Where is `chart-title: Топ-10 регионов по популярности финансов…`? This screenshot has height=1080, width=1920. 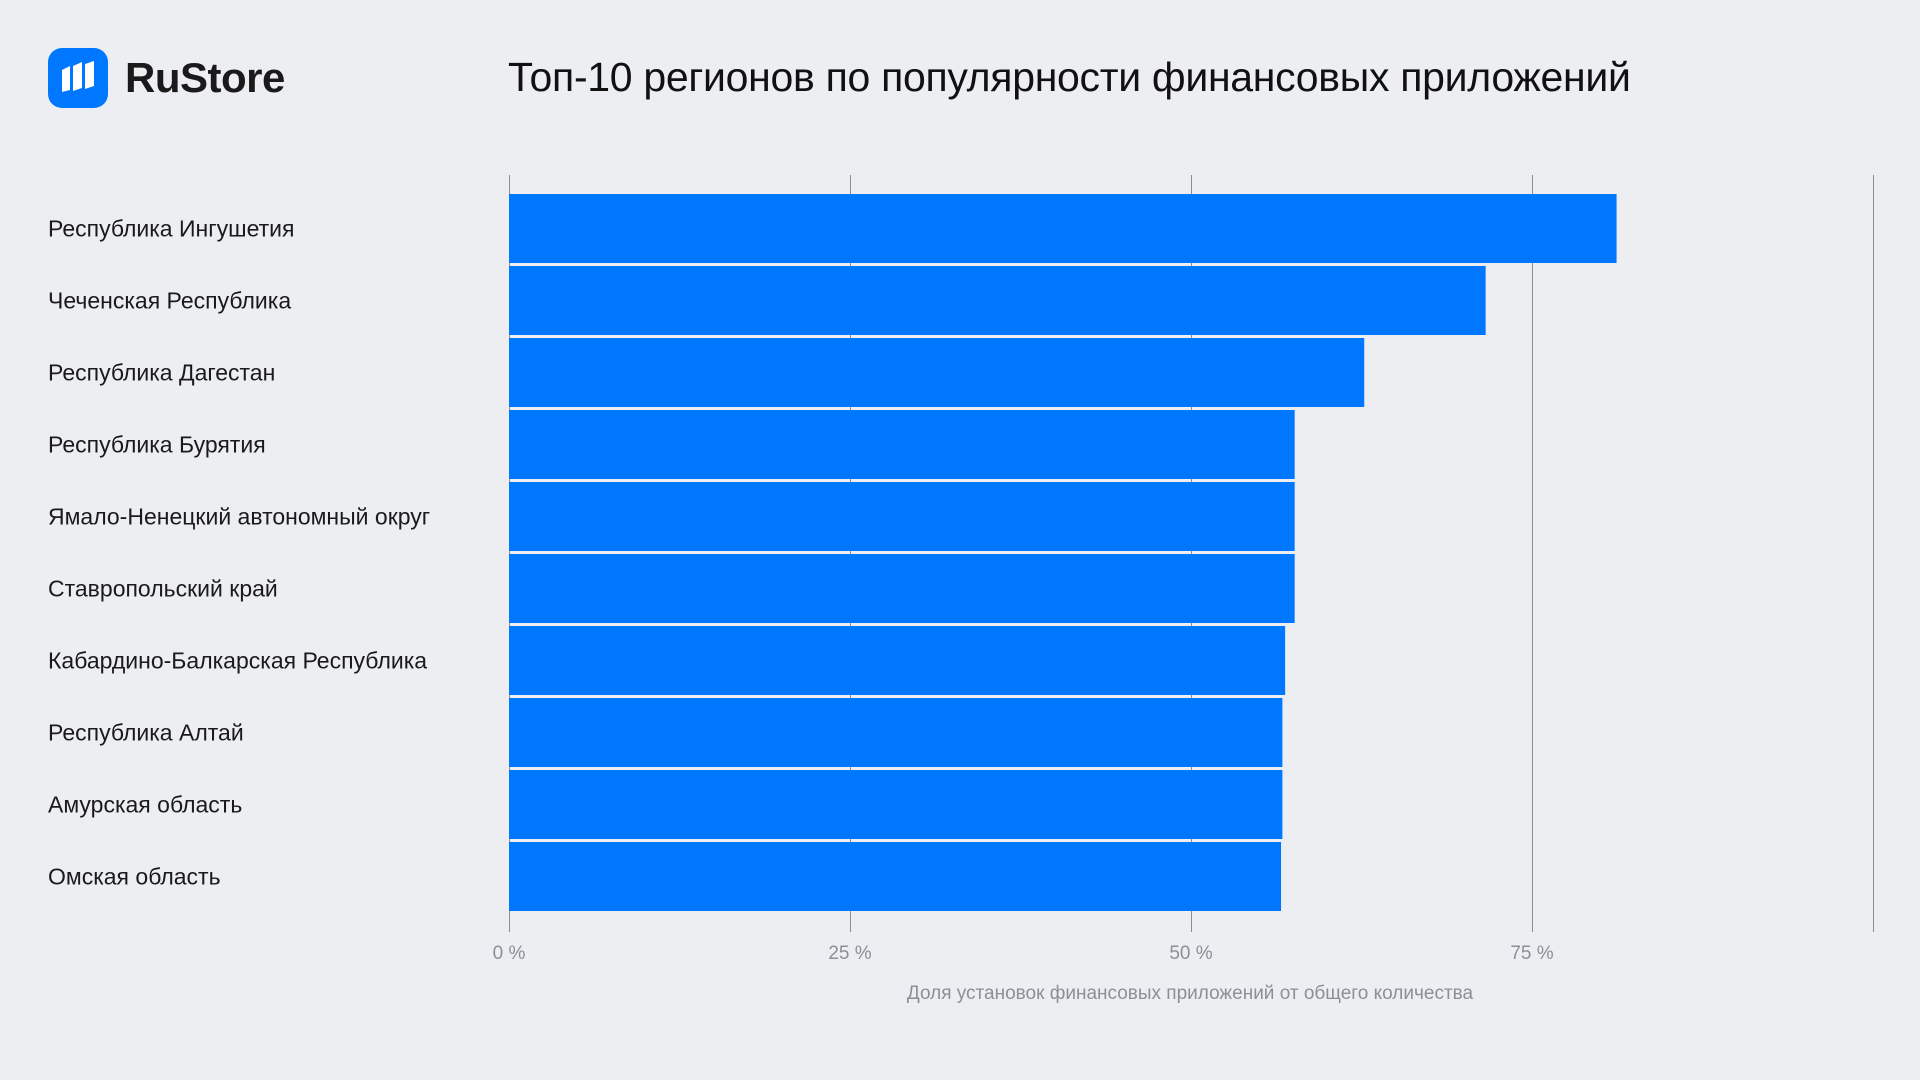 chart-title: Топ-10 регионов по популярности финансов… is located at coordinates (1069, 77).